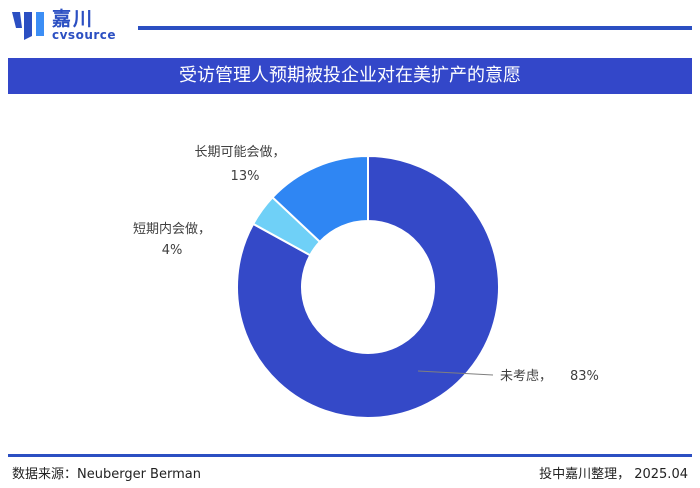  What do you see at coordinates (415, 28) in the screenshot?
I see `header-divider` at bounding box center [415, 28].